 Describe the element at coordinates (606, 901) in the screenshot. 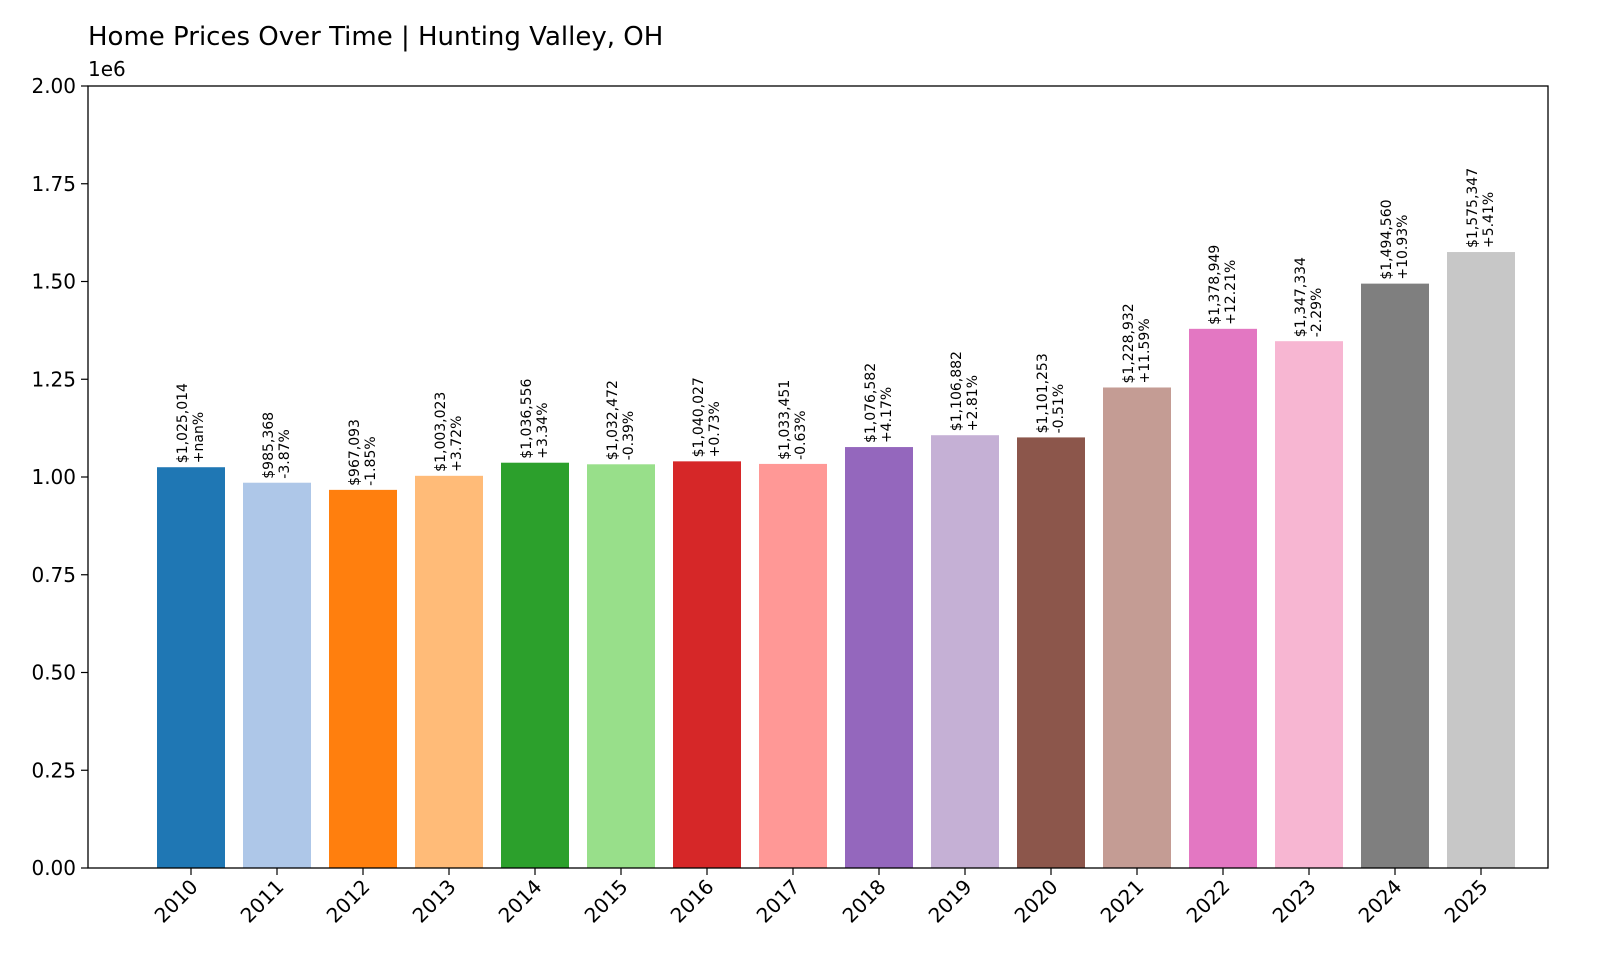

I see `x-tick-label-2015: 2015` at that location.